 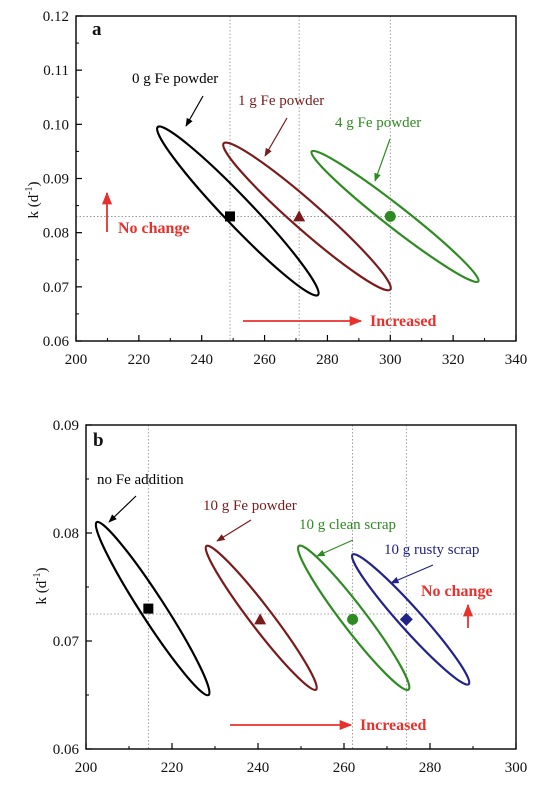 What do you see at coordinates (56, 125) in the screenshot?
I see `y-tick-label: 0.10` at bounding box center [56, 125].